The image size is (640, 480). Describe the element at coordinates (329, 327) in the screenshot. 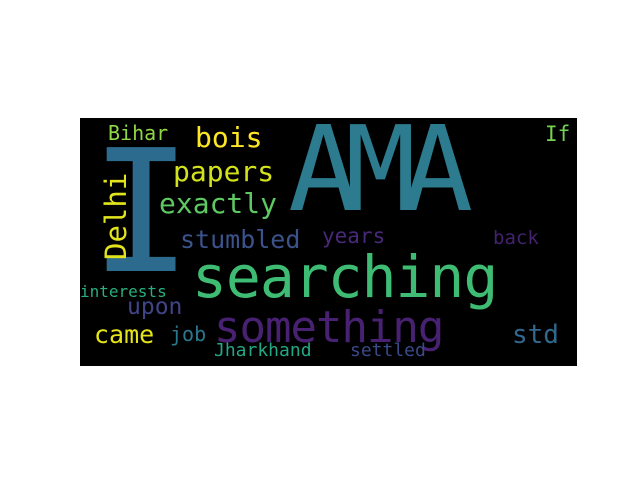

I see `word-something: something` at that location.